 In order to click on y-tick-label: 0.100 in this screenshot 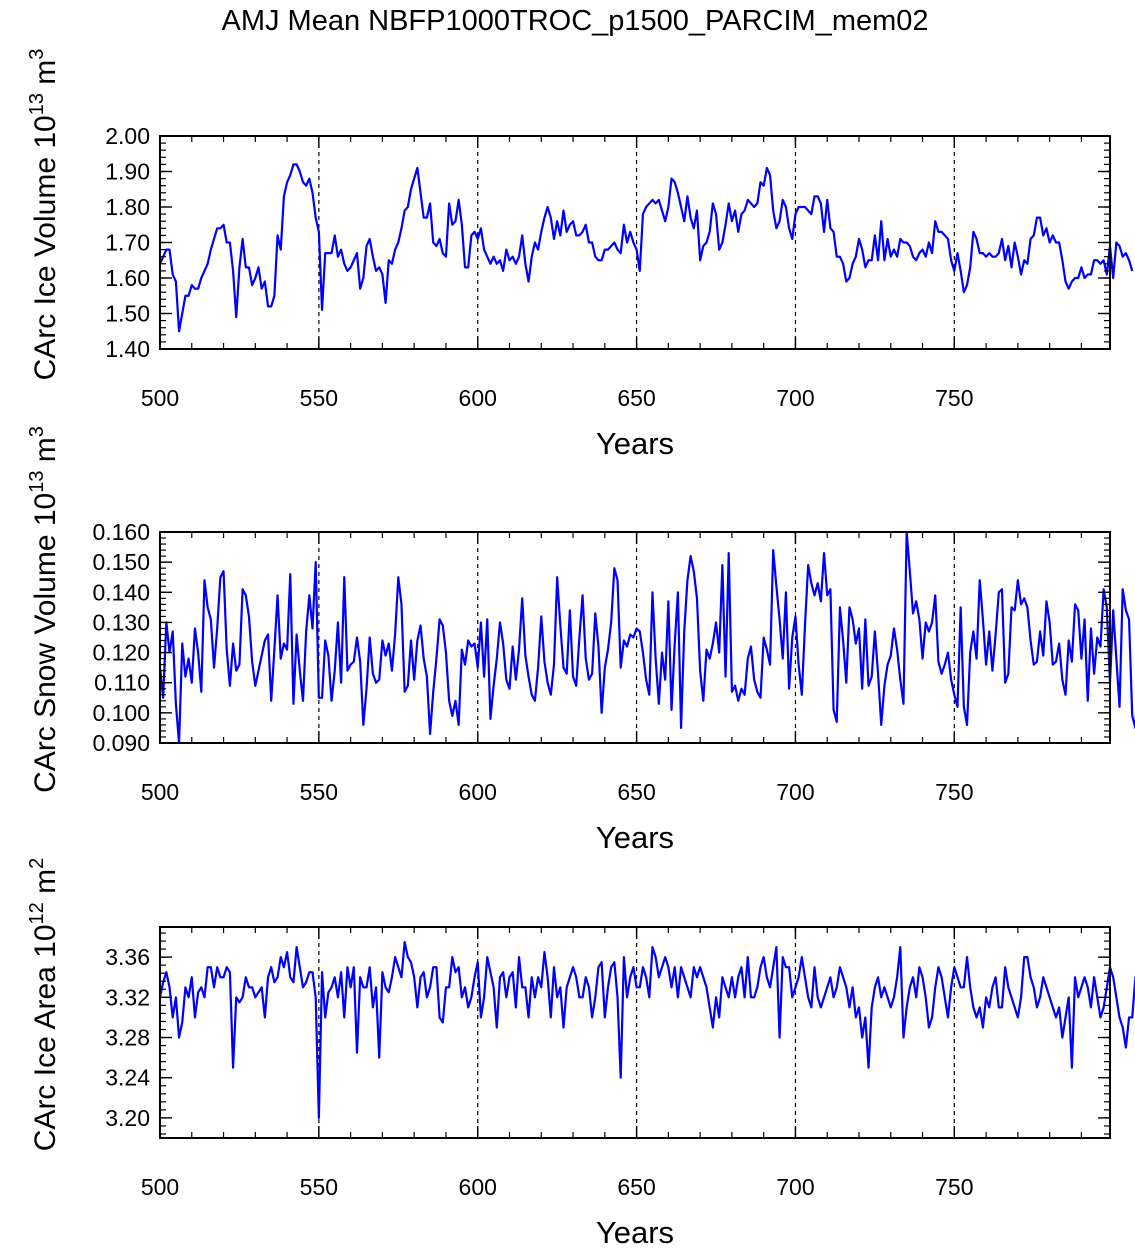, I will do `click(121, 713)`.